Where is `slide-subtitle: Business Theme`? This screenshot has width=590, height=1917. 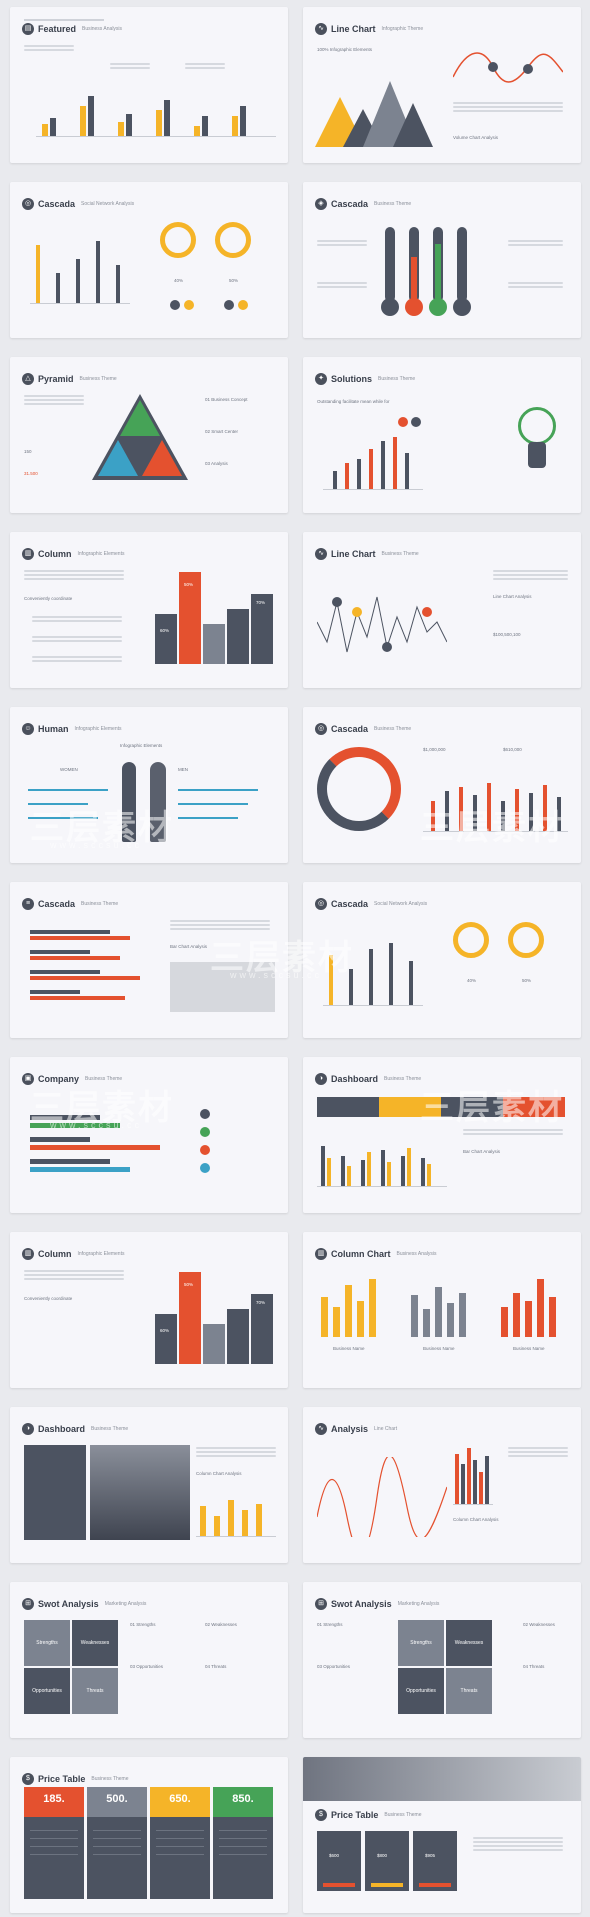
slide-subtitle: Business Theme is located at coordinates (100, 904).